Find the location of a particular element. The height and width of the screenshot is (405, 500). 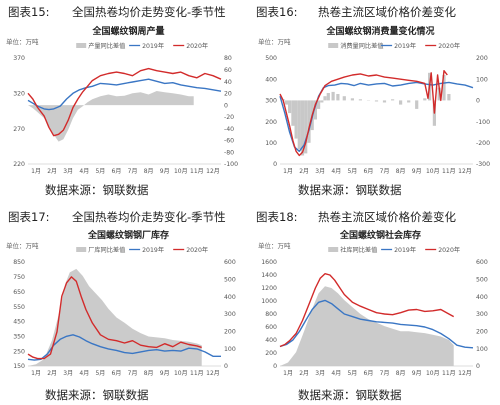

y-right-tick-label: -20 is located at coordinates (229, 117).